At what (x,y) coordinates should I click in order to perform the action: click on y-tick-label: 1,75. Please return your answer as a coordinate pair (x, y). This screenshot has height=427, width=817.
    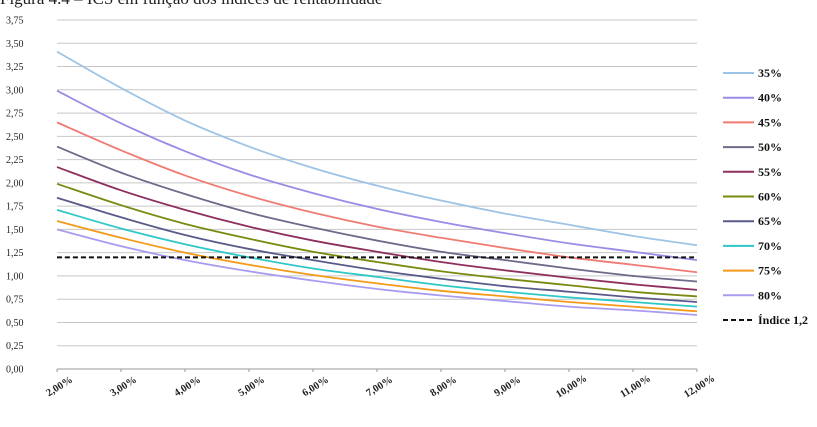
    Looking at the image, I should click on (15, 207).